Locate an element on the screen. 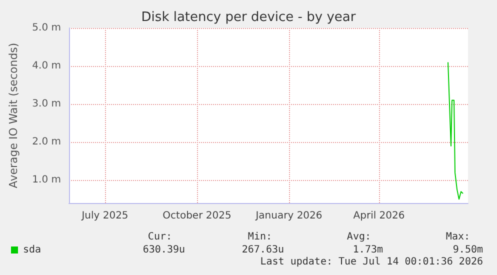 This screenshot has height=275, width=497. y-tick-label: 4.0 m is located at coordinates (46, 66).